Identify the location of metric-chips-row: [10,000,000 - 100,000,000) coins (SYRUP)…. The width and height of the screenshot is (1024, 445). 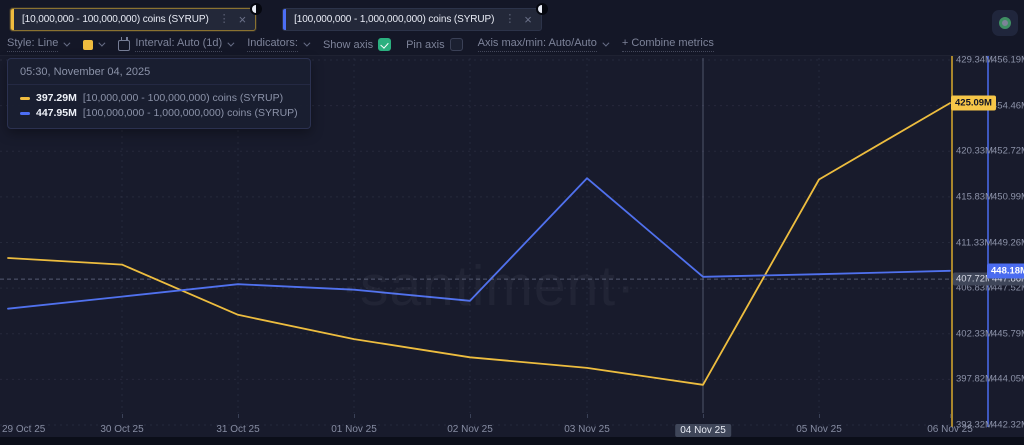
(279, 17).